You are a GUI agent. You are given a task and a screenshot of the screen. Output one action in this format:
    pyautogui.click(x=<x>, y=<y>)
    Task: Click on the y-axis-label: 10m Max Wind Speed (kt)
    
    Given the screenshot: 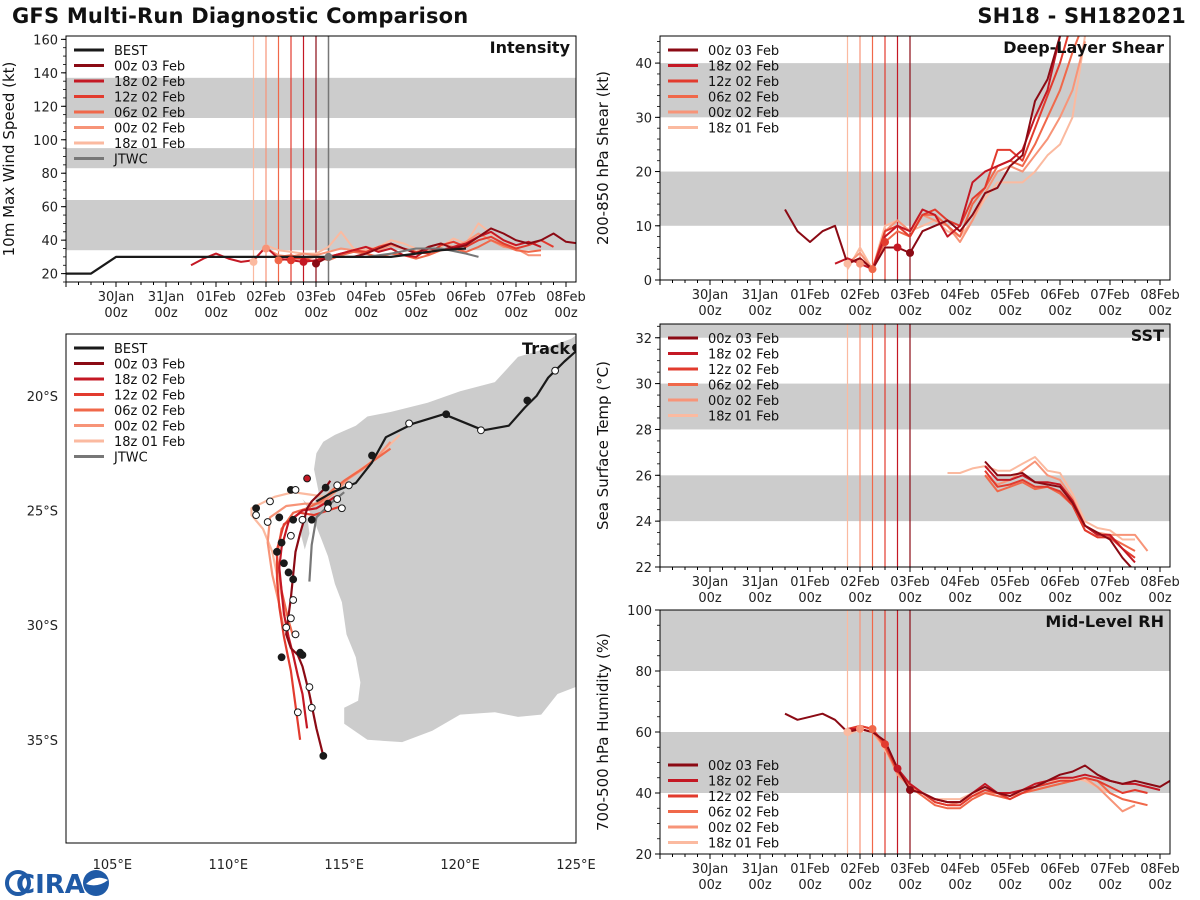 What is the action you would take?
    pyautogui.click(x=9, y=159)
    